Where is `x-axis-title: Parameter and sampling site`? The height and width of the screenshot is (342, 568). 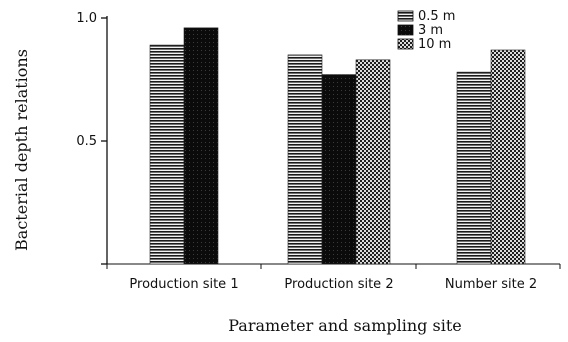
x-axis-title: Parameter and sampling site is located at coordinates (344, 325).